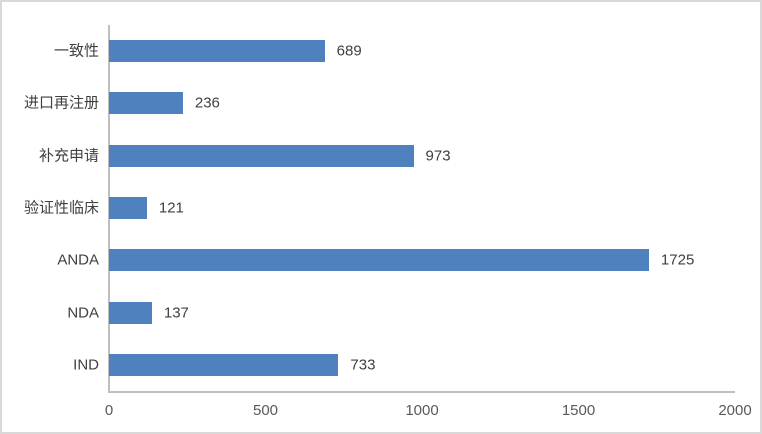 The width and height of the screenshot is (762, 434). Describe the element at coordinates (171, 208) in the screenshot. I see `data-label: 121` at that location.